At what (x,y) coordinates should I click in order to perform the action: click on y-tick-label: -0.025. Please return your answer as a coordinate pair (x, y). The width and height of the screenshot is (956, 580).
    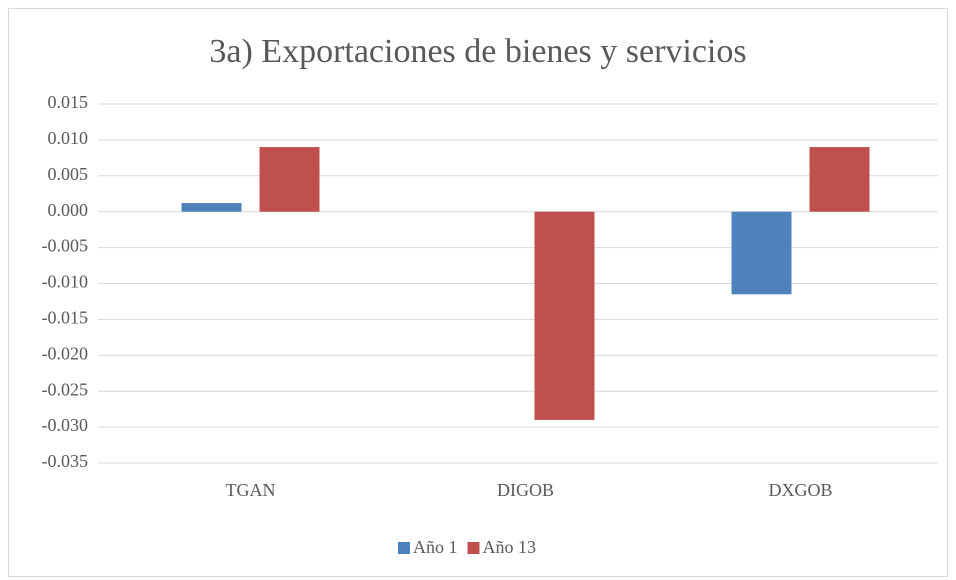
    Looking at the image, I should click on (65, 389).